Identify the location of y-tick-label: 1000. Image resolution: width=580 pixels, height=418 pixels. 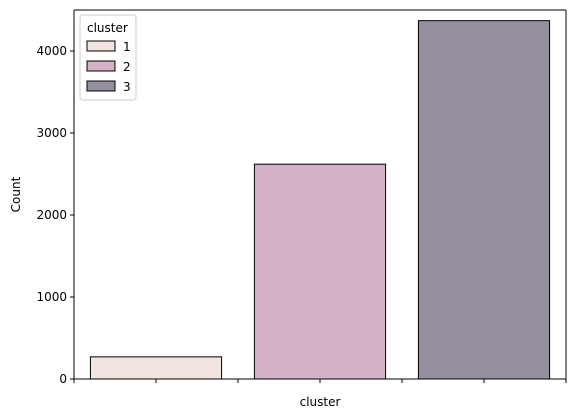
(51, 297).